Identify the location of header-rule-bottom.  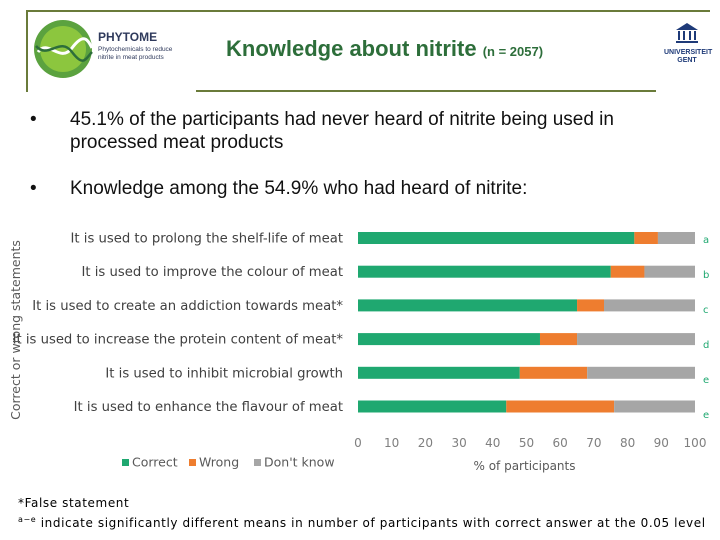
(426, 91).